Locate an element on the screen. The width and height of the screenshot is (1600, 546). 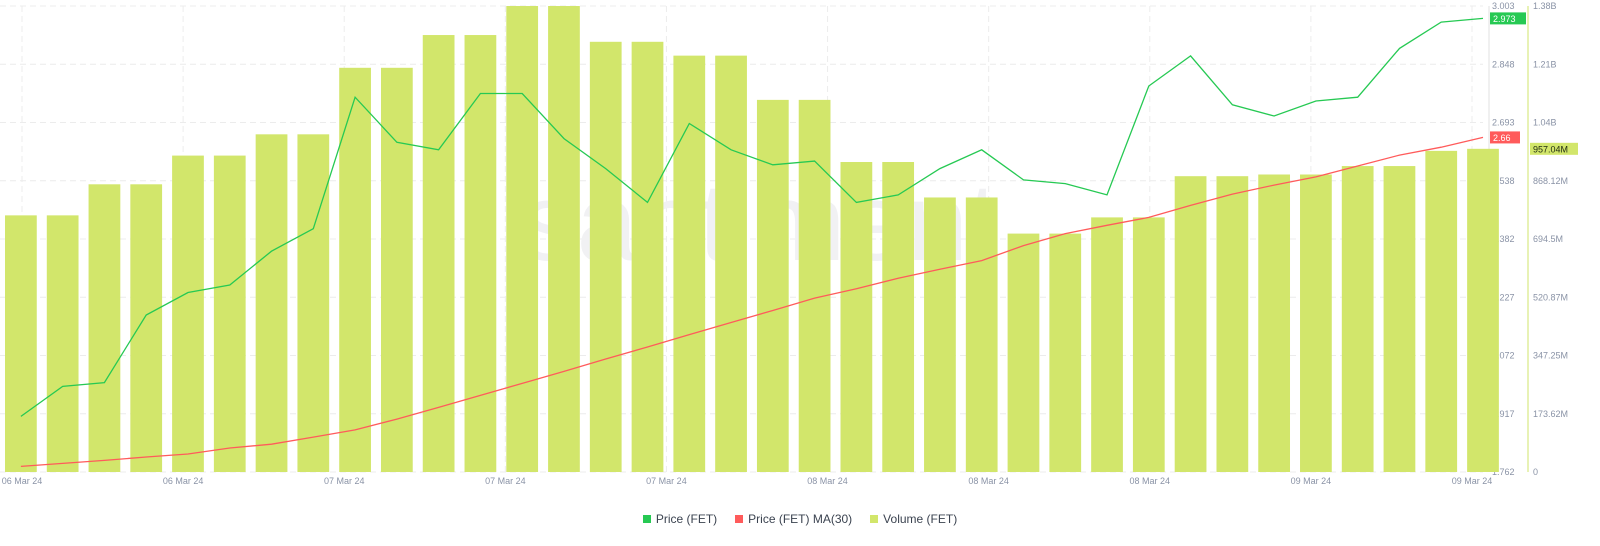
price-axis-tick-label: 1.917 is located at coordinates (1503, 414).